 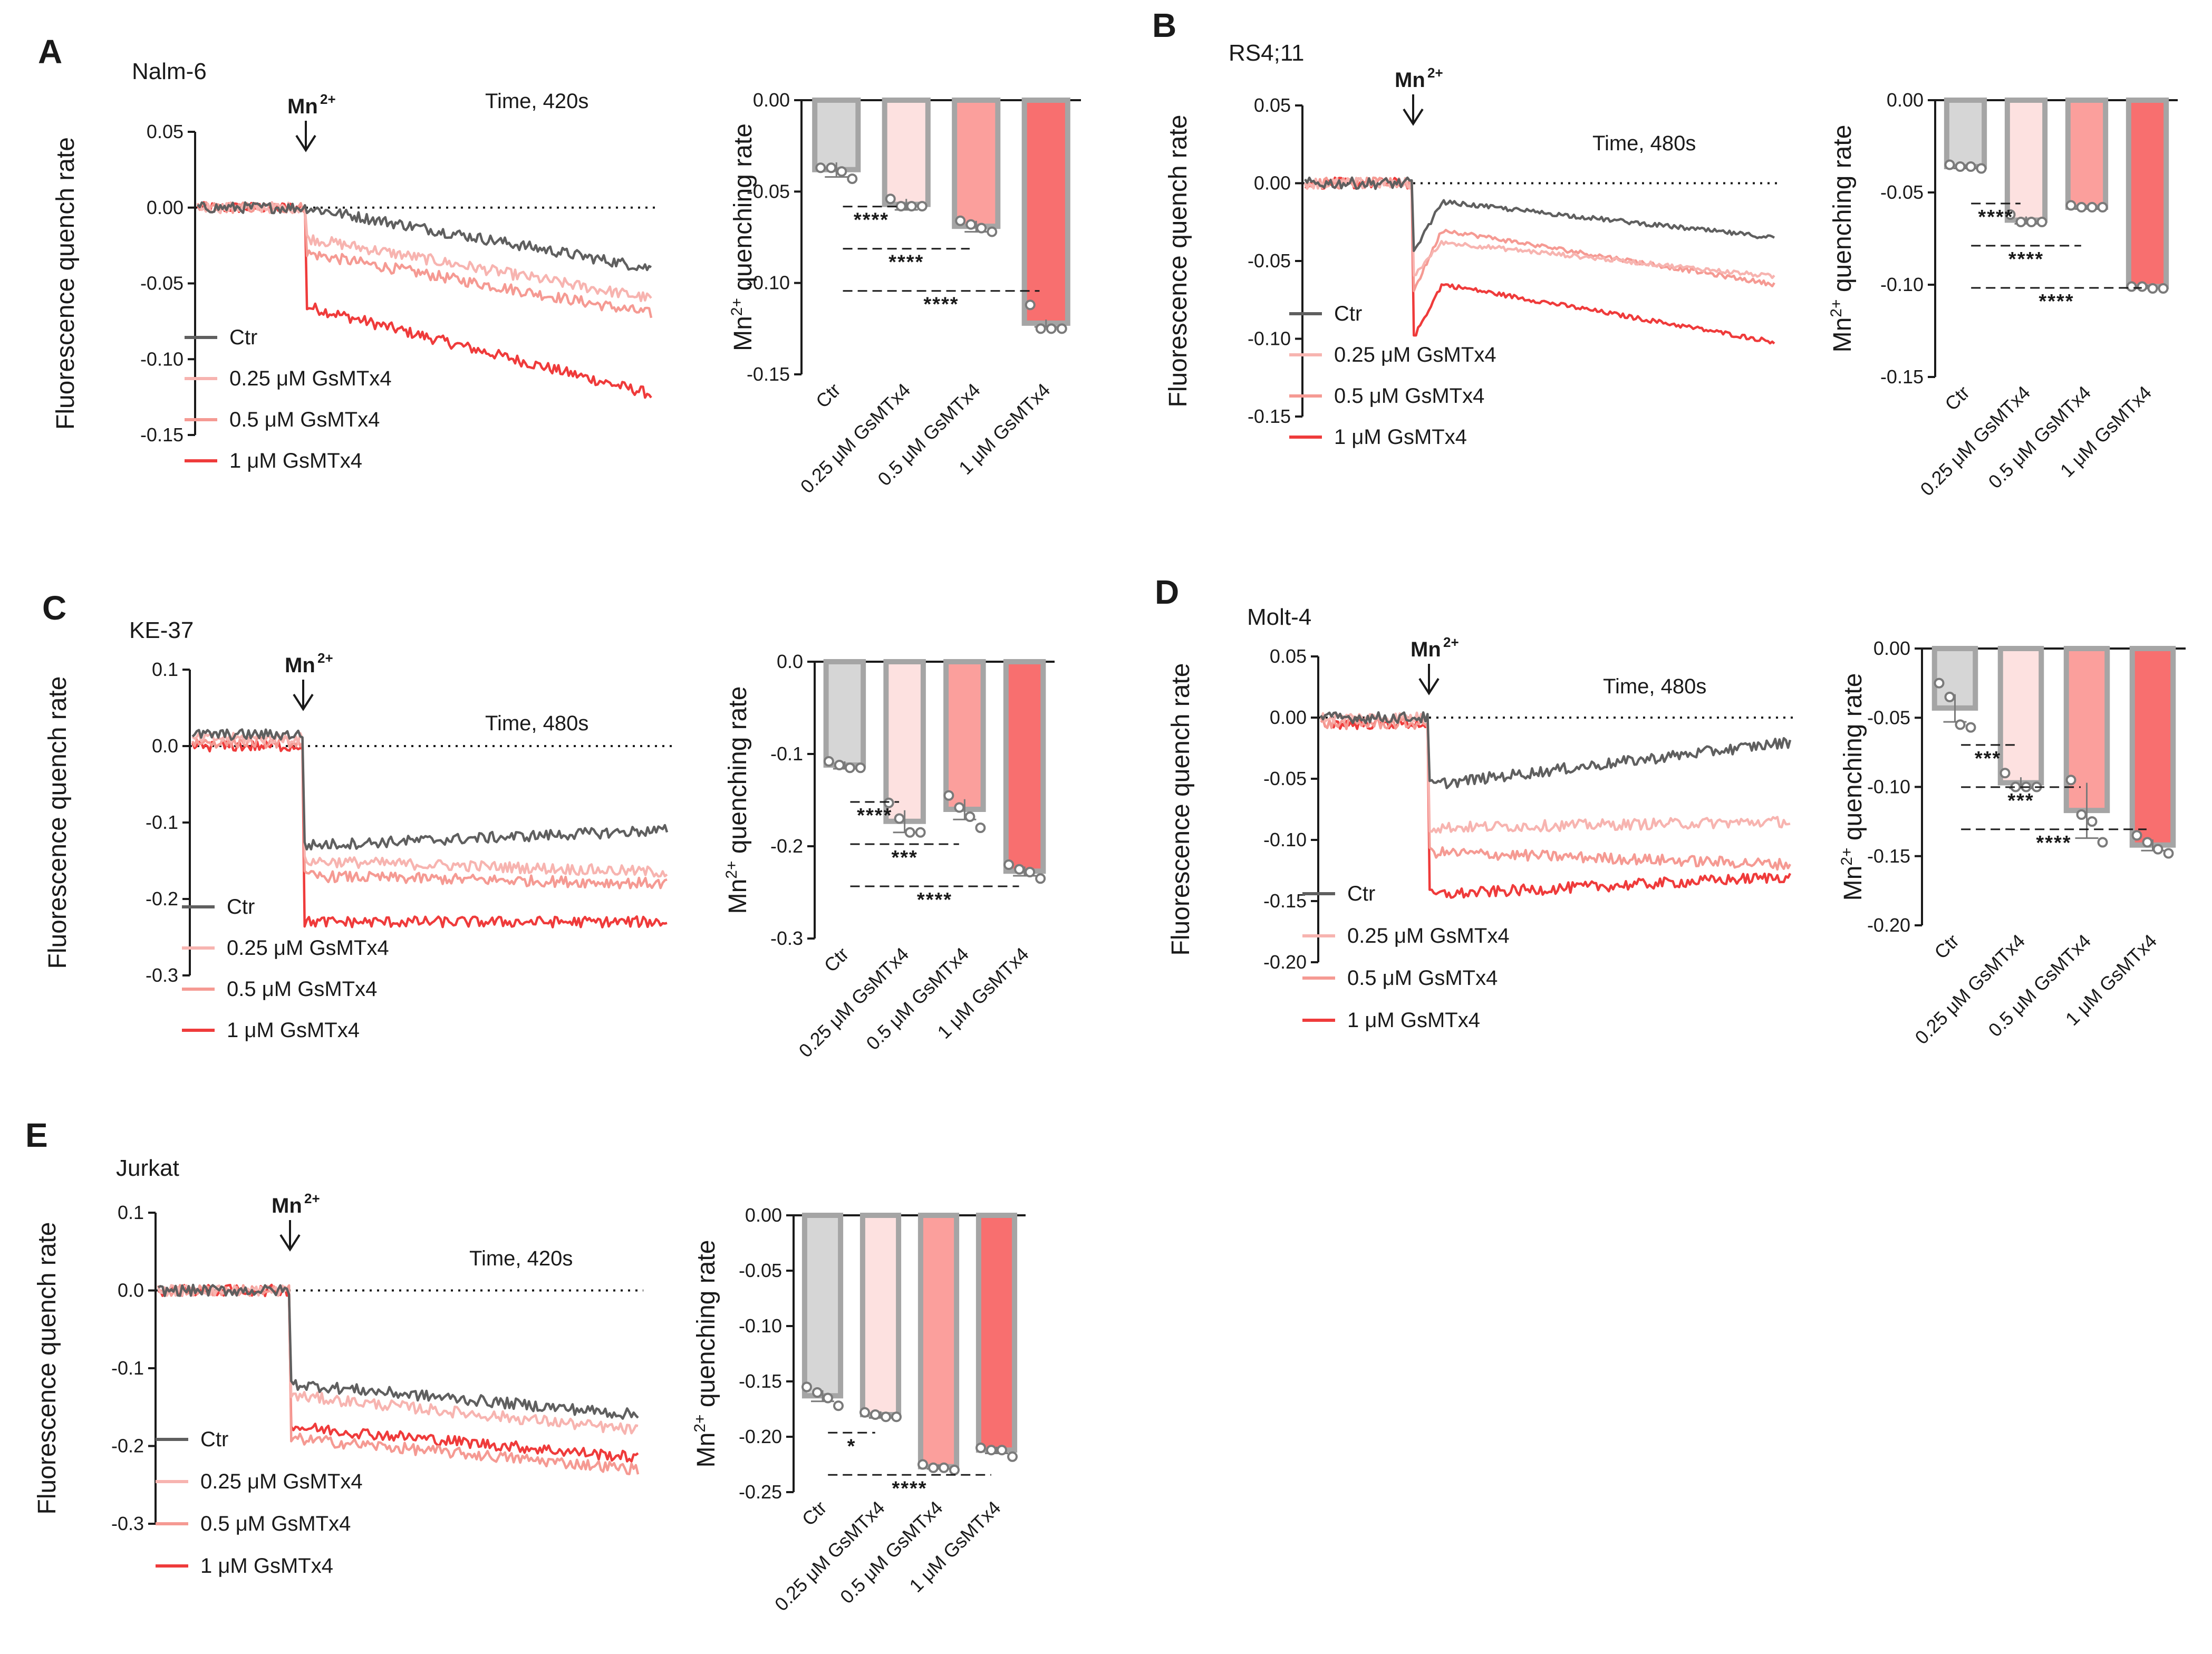 I want to click on y-tick-label: -0.1, so click(x=162, y=822).